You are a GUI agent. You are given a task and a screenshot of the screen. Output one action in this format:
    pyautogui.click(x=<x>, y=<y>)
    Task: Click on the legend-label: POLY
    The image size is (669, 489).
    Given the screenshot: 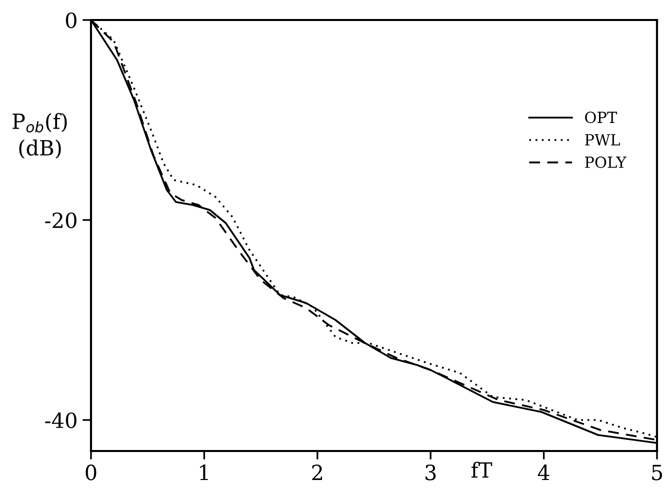 What is the action you would take?
    pyautogui.click(x=605, y=162)
    